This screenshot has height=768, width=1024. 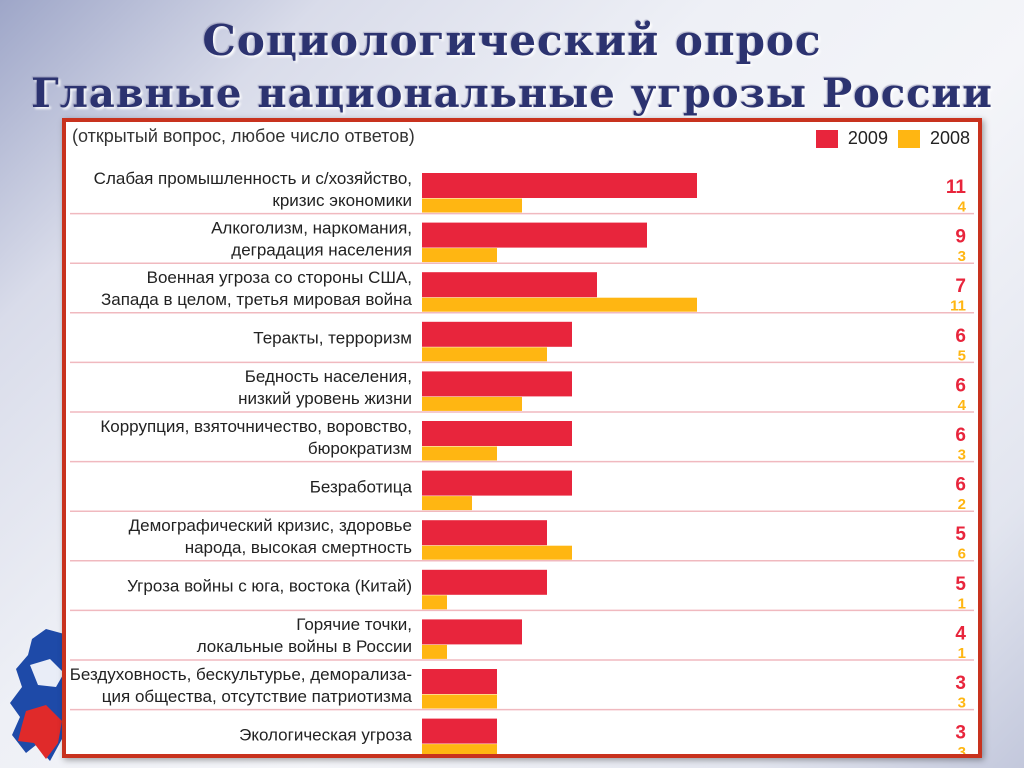 I want to click on category-label: Теракты, терроризм, so click(x=332, y=338).